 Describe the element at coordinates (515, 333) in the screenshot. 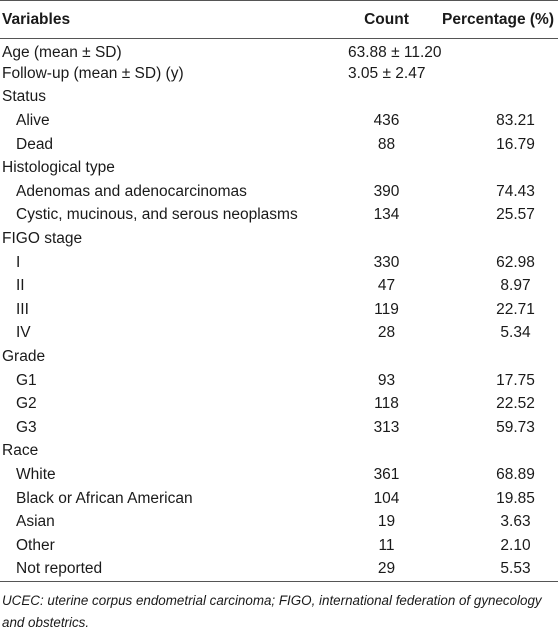

I see `row-percentage: 5.34` at that location.